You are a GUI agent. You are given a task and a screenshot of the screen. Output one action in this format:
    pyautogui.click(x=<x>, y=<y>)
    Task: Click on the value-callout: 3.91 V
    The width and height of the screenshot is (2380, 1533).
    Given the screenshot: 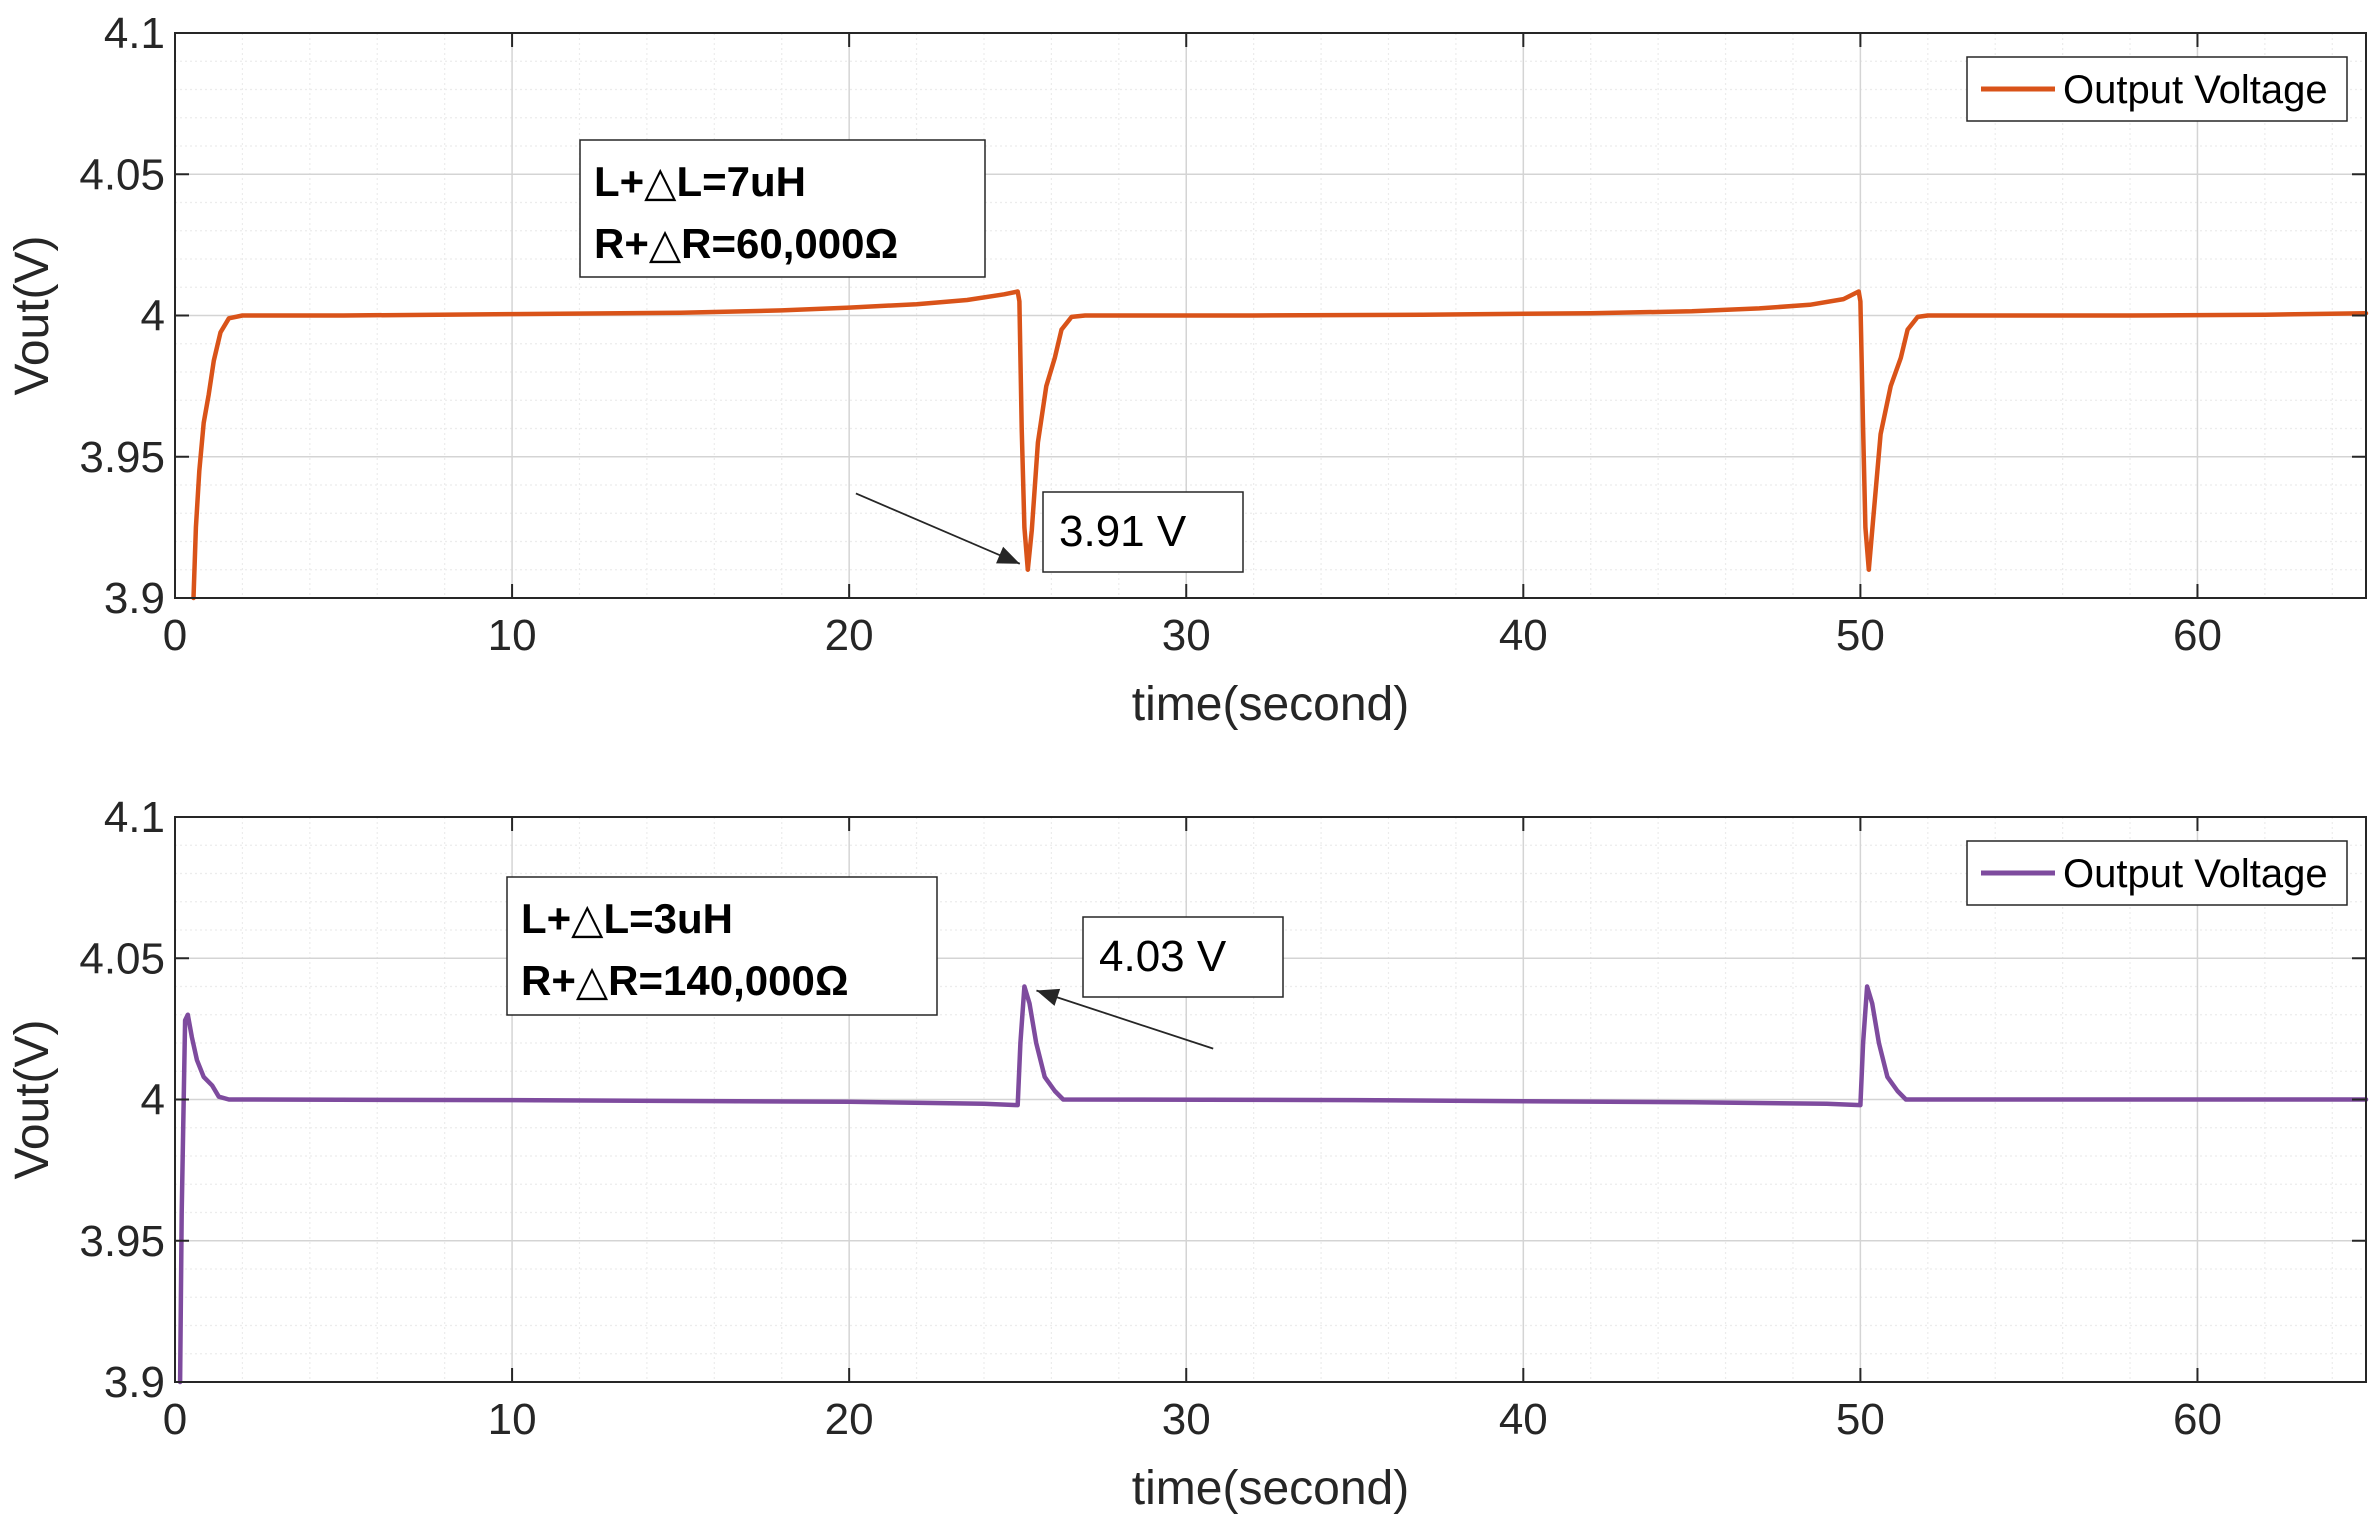 What is the action you would take?
    pyautogui.click(x=1049, y=532)
    